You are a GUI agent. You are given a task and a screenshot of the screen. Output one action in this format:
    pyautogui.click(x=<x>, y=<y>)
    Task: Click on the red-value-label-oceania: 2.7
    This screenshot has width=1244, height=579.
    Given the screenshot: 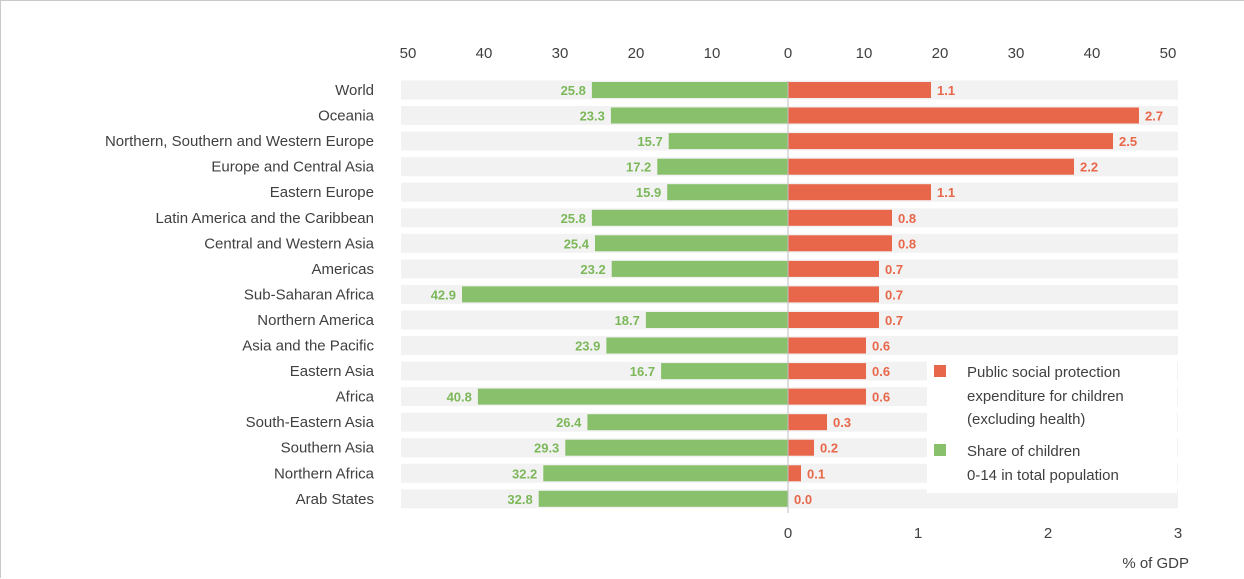 What is the action you would take?
    pyautogui.click(x=1154, y=116)
    